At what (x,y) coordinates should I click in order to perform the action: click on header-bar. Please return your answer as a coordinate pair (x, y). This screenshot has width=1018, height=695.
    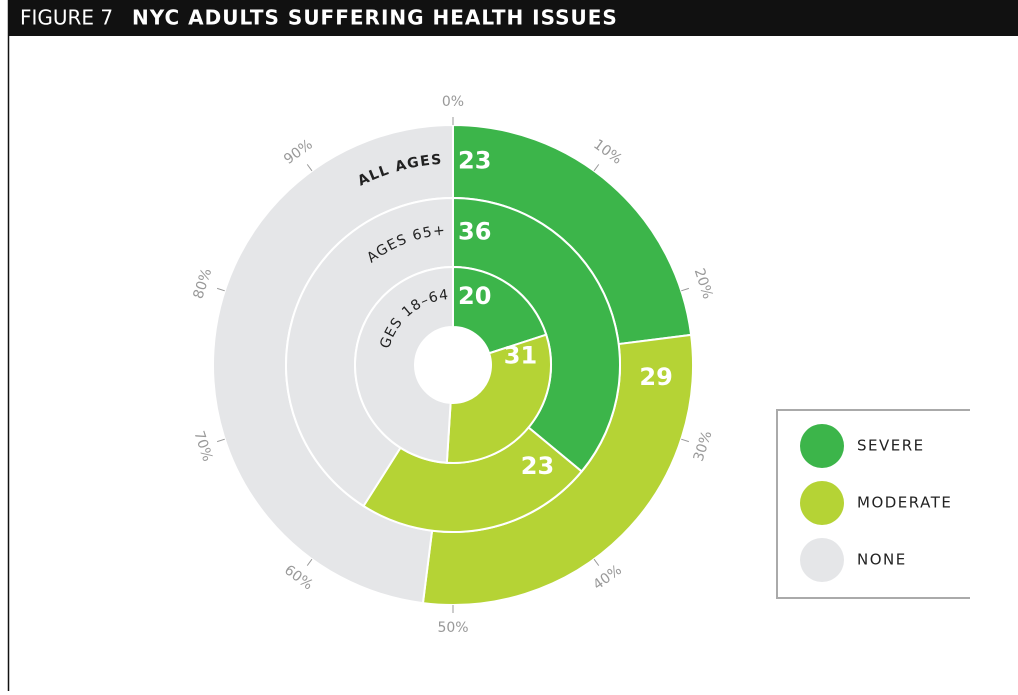
    Looking at the image, I should click on (513, 18).